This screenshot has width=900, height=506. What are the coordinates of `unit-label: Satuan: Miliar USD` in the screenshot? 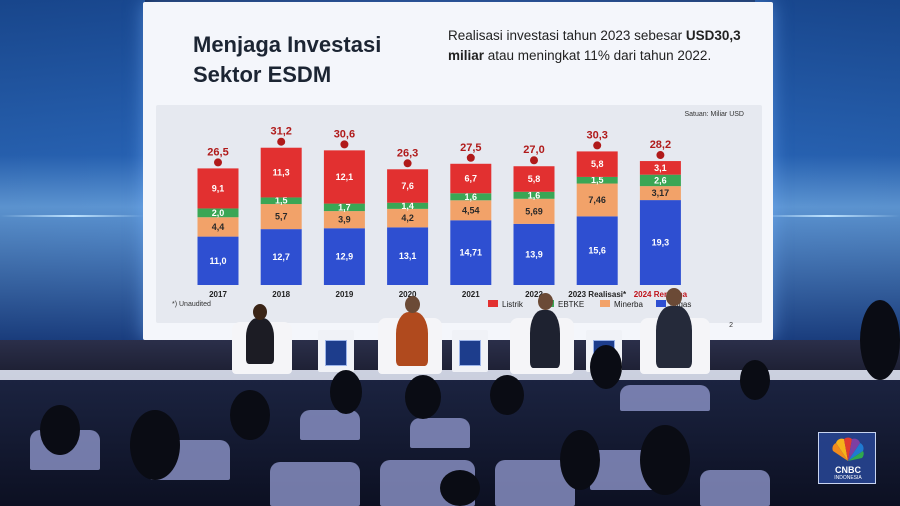 It's located at (714, 114).